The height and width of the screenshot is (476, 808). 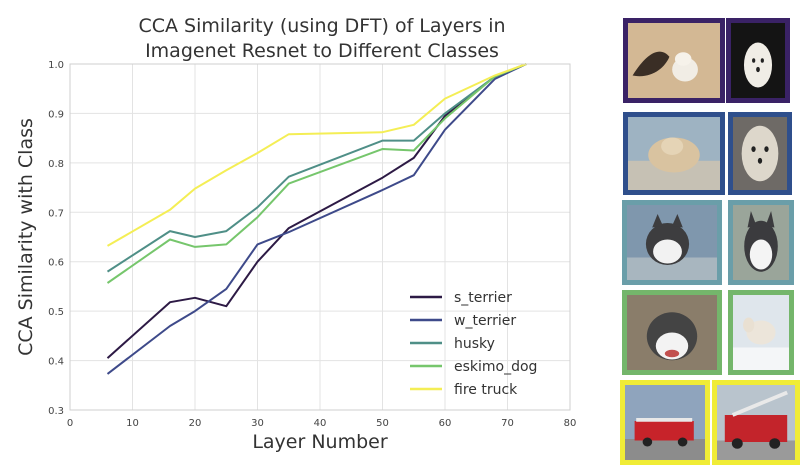 I want to click on x-tick-label: 20, so click(x=195, y=423).